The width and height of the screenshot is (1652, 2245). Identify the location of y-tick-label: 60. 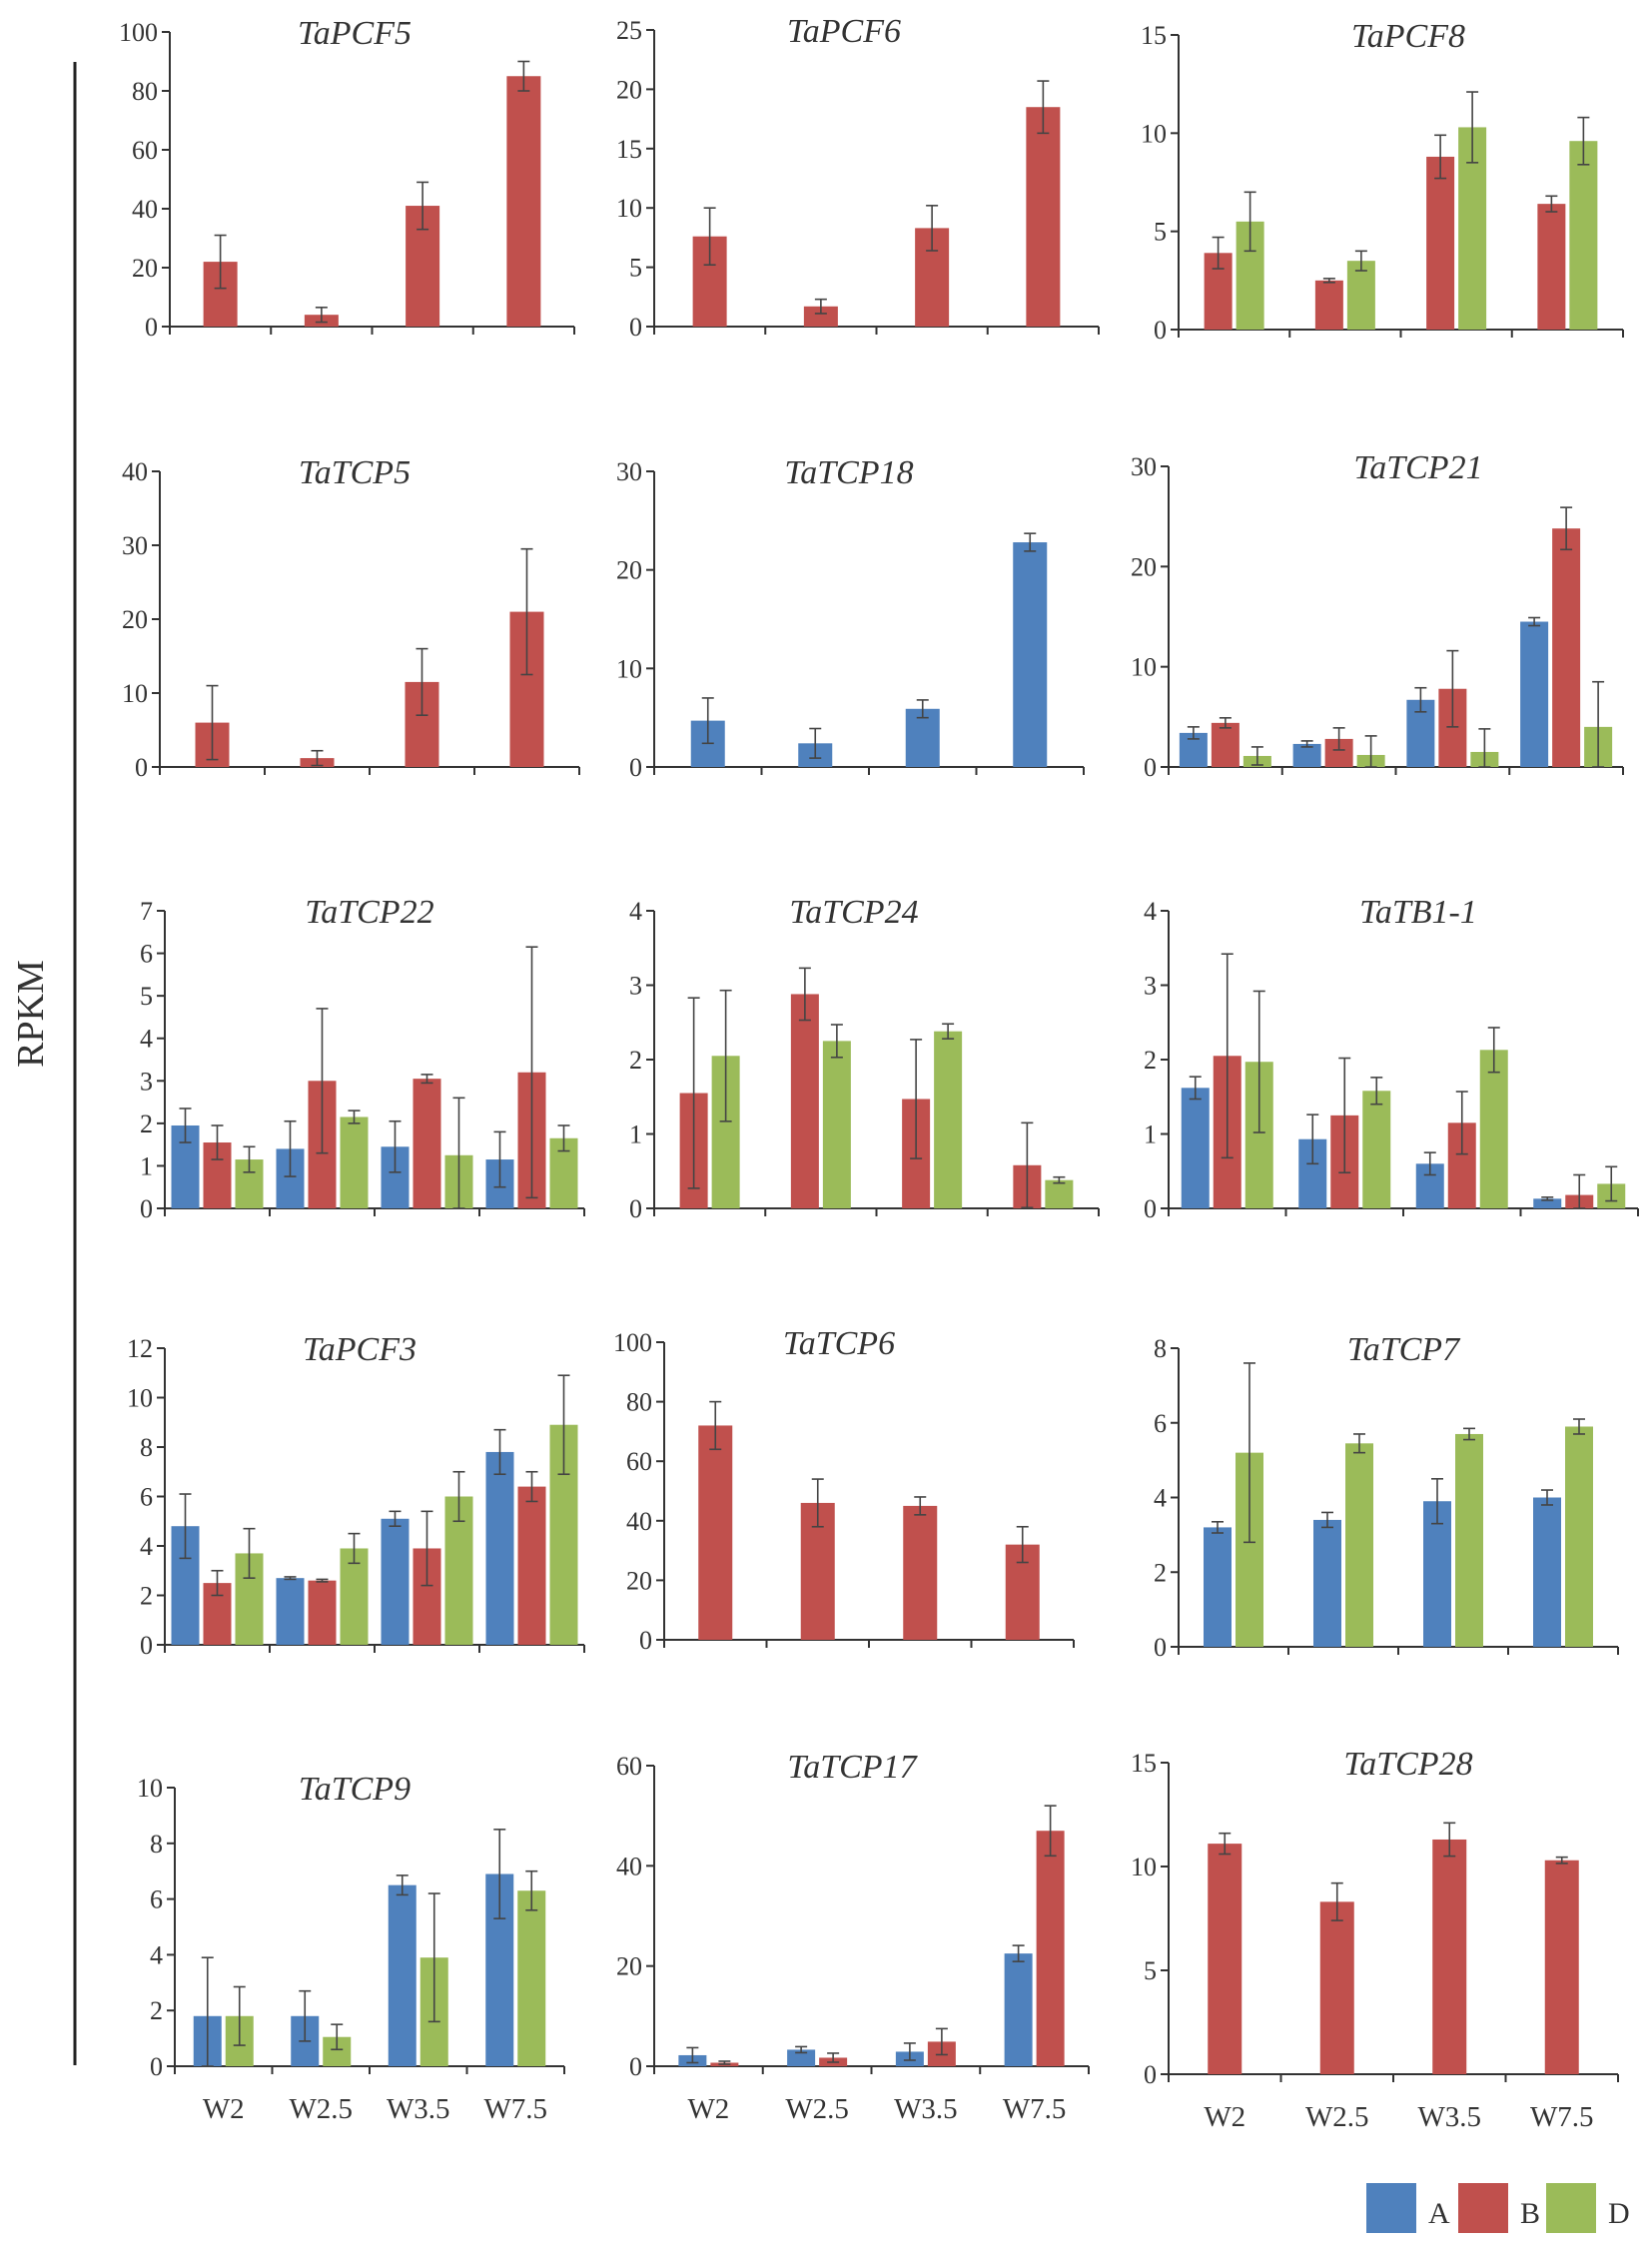
(629, 1767).